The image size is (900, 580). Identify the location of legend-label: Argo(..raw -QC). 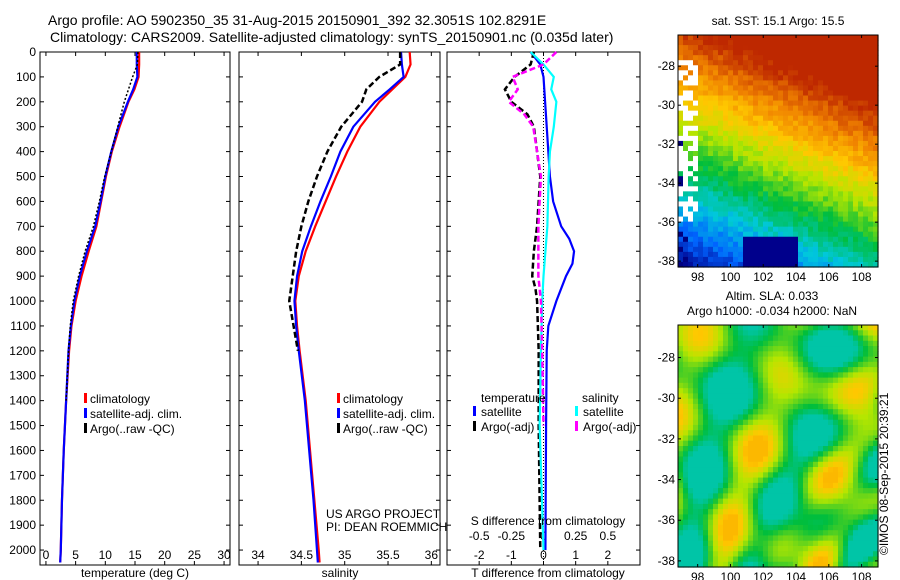
(385, 429).